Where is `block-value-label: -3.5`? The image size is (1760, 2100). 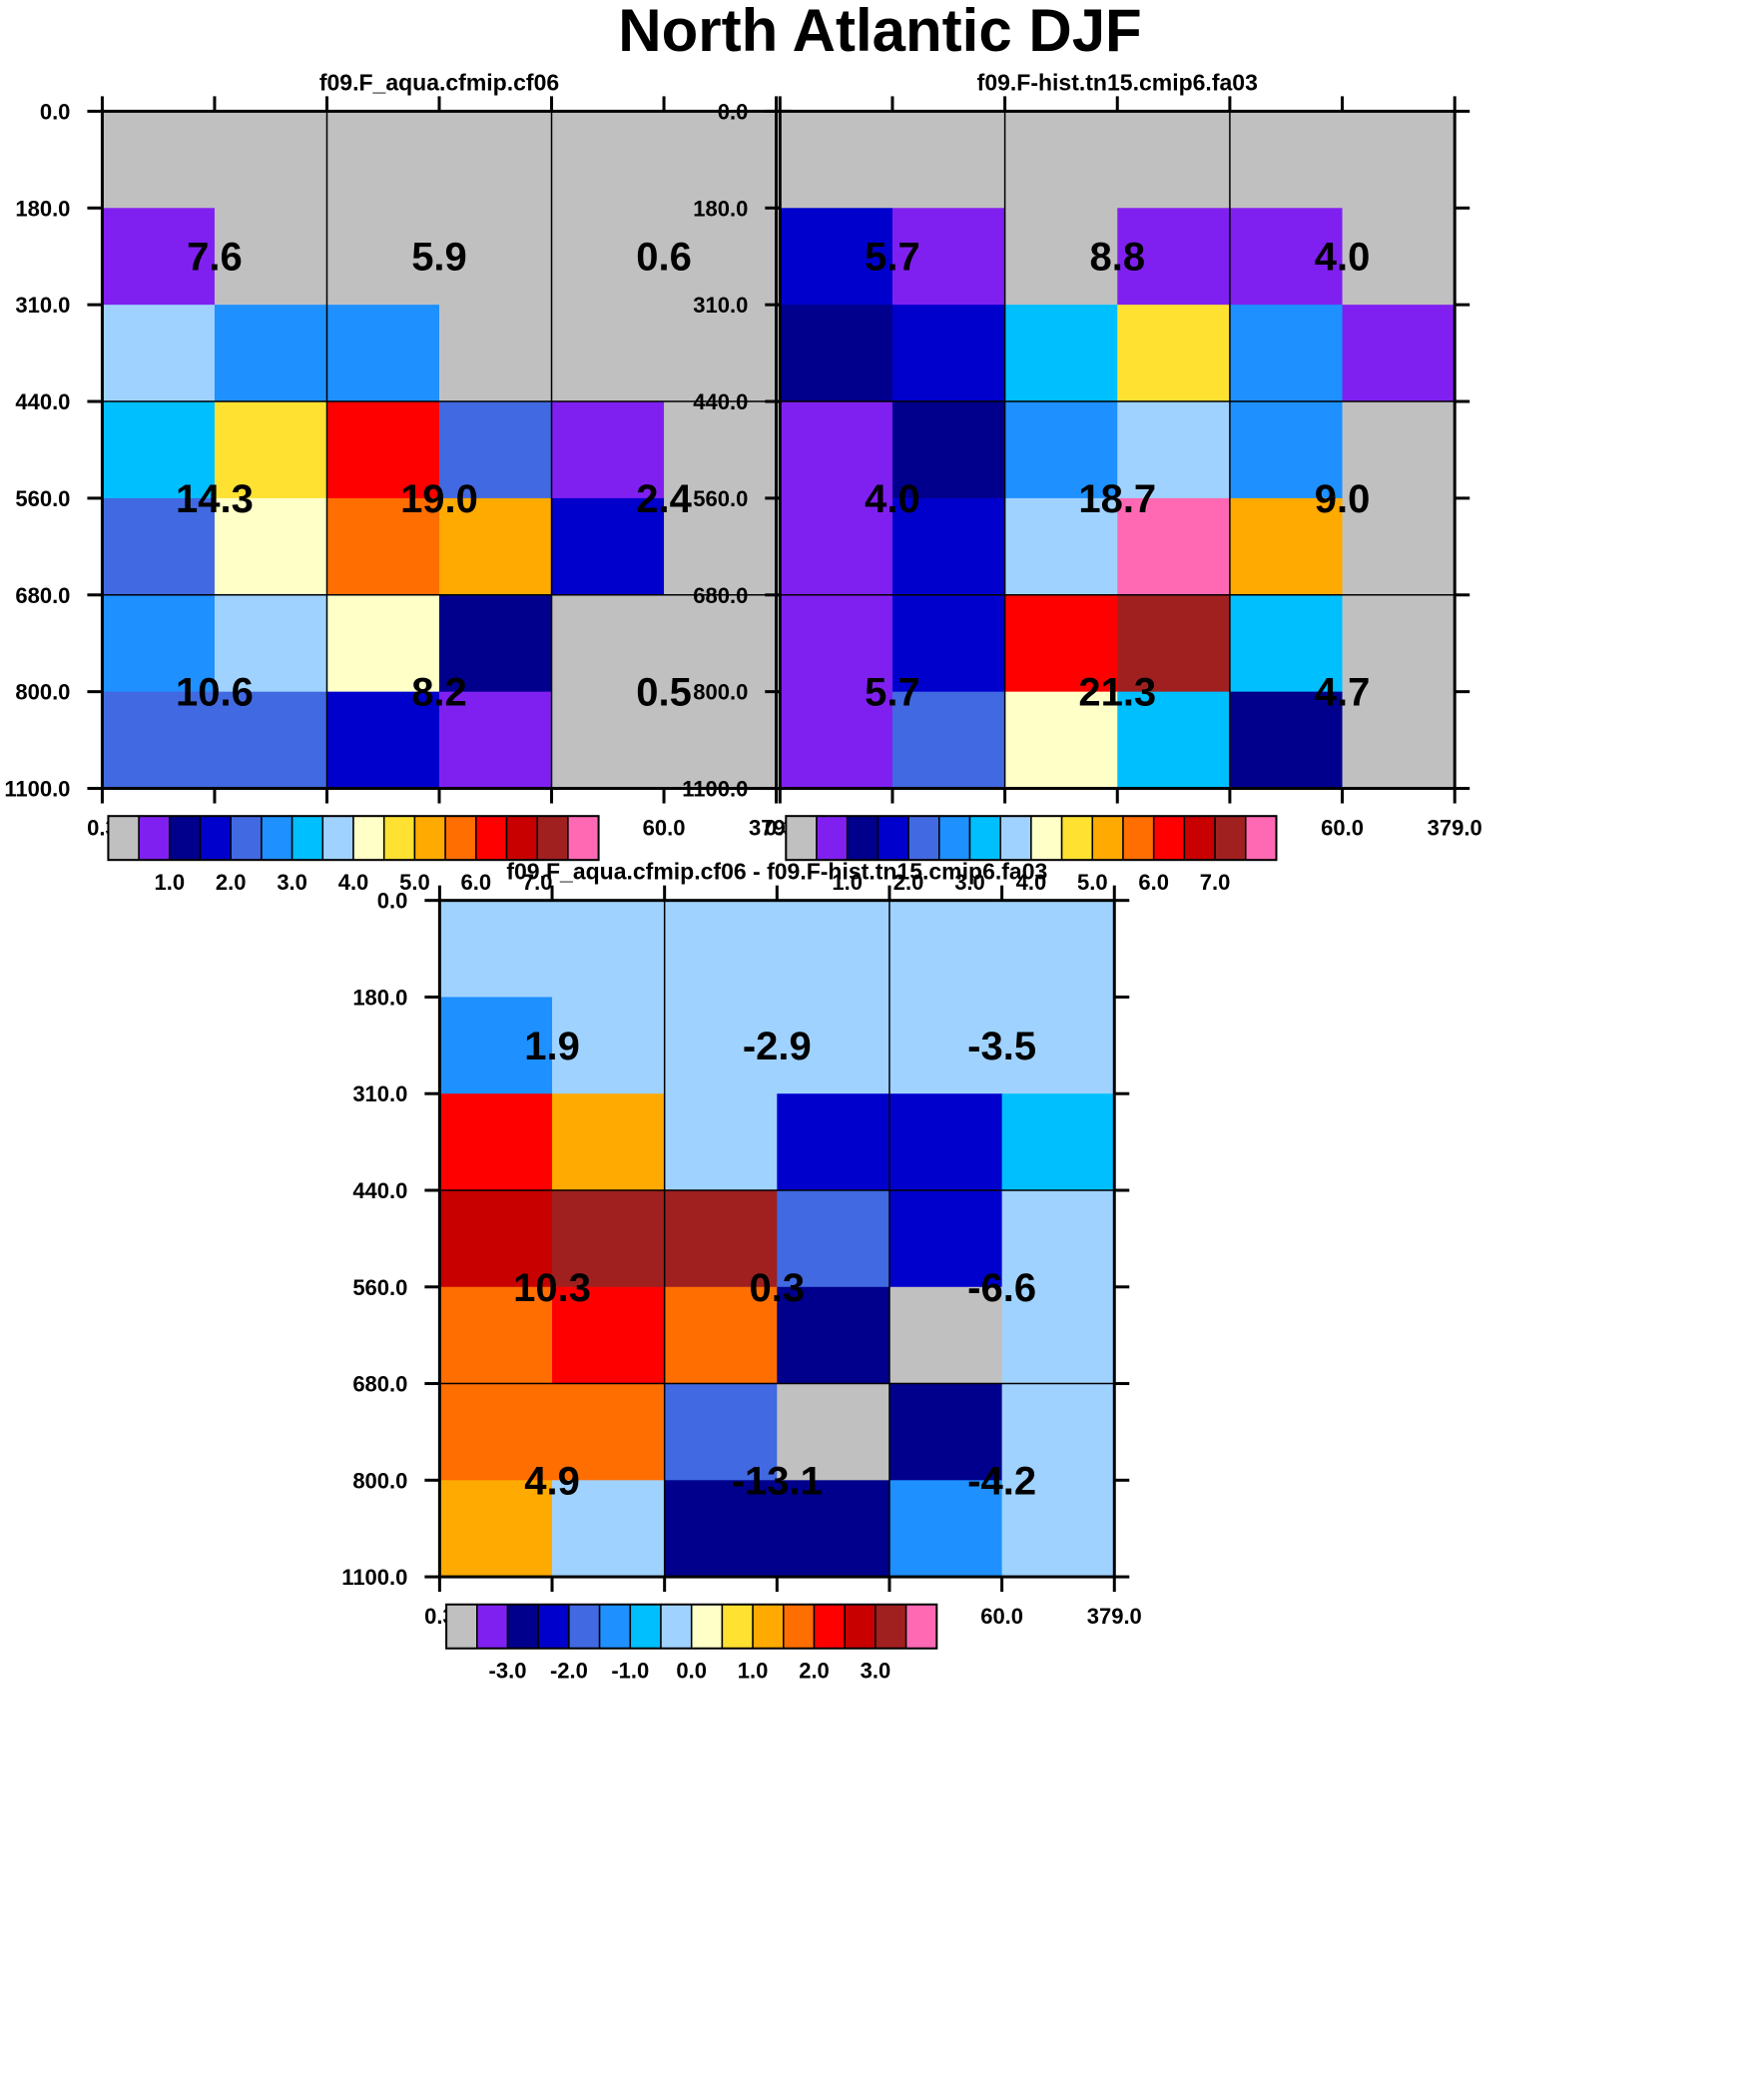 block-value-label: -3.5 is located at coordinates (1001, 1046).